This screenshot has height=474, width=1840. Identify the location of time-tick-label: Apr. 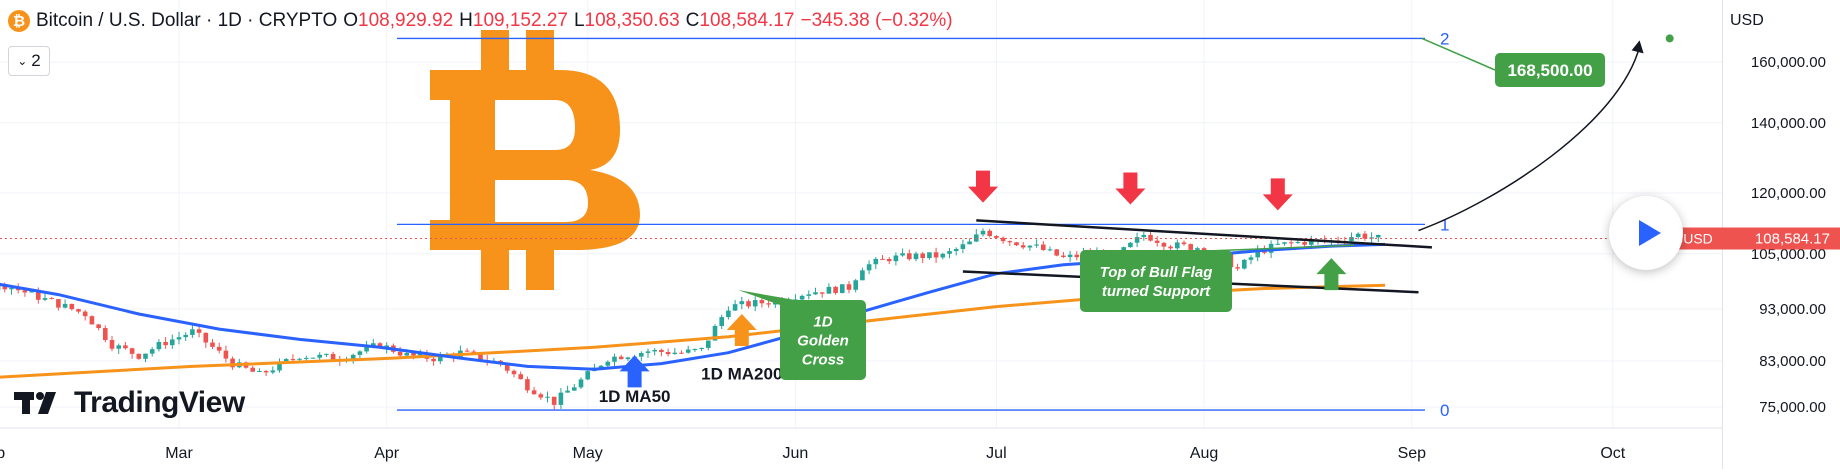
(387, 453).